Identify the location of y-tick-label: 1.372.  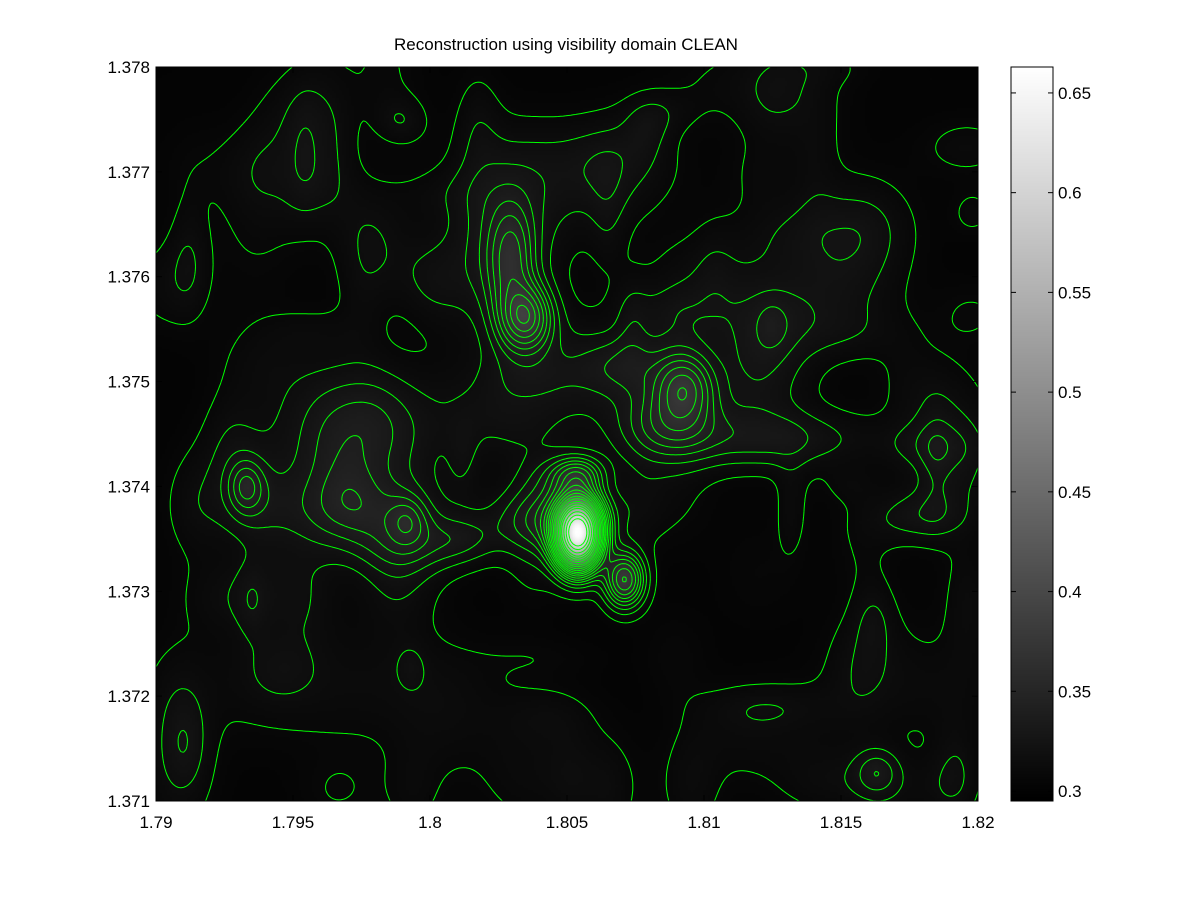
(128, 696).